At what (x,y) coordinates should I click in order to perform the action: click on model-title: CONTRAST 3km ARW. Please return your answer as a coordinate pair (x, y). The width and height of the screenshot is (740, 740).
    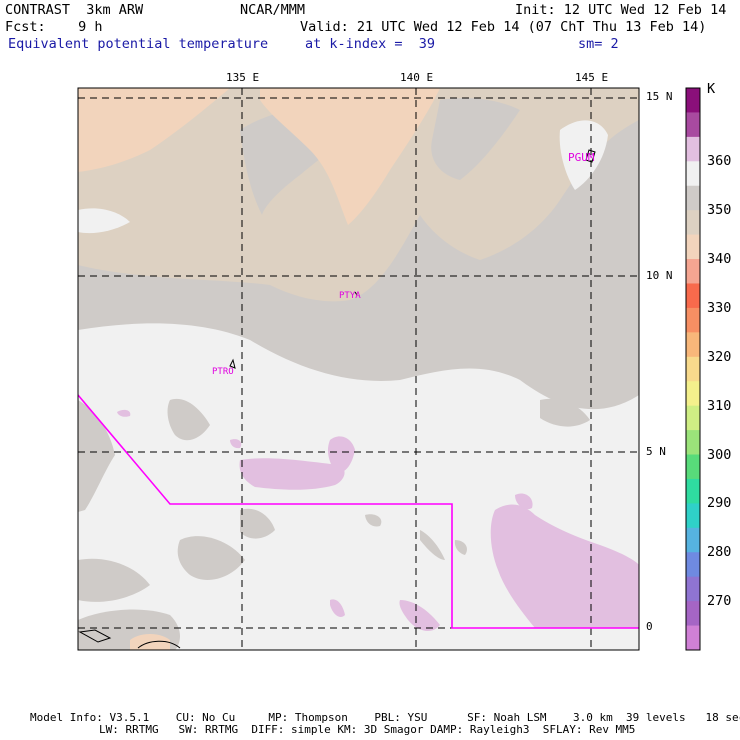
    Looking at the image, I should click on (74, 10).